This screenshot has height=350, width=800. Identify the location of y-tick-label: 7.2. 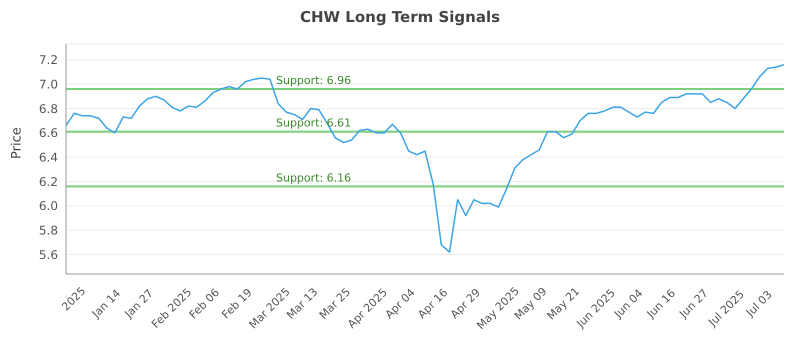
(48, 60).